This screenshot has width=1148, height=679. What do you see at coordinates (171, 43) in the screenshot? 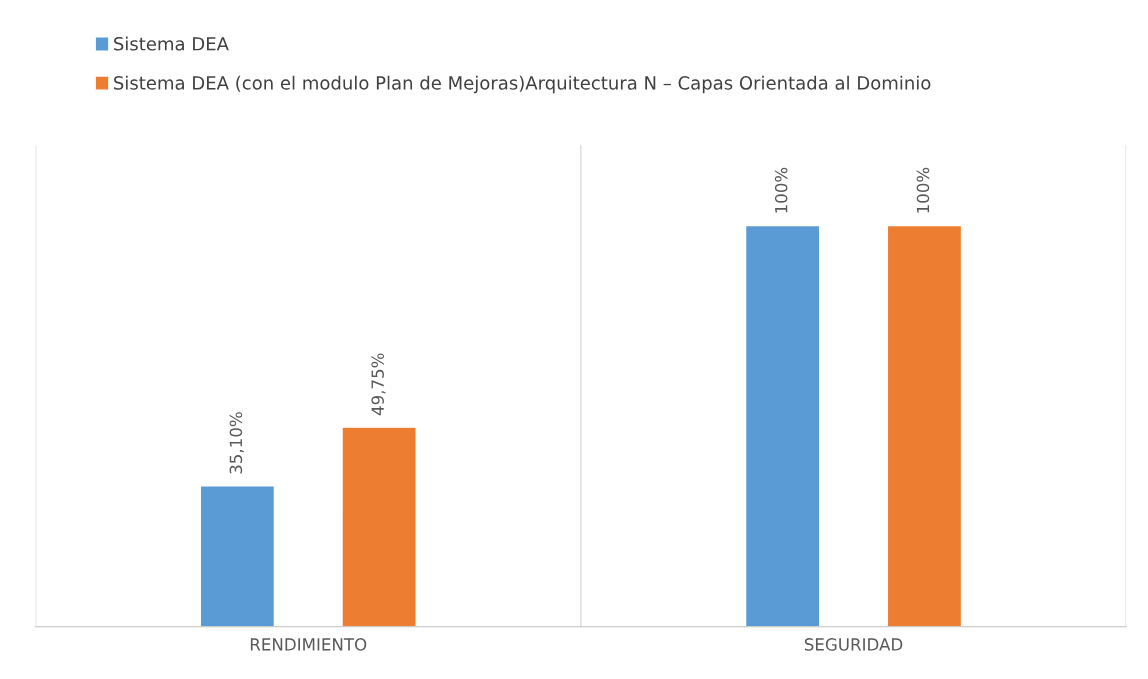
I see `legend-label: Sistema DEA` at bounding box center [171, 43].